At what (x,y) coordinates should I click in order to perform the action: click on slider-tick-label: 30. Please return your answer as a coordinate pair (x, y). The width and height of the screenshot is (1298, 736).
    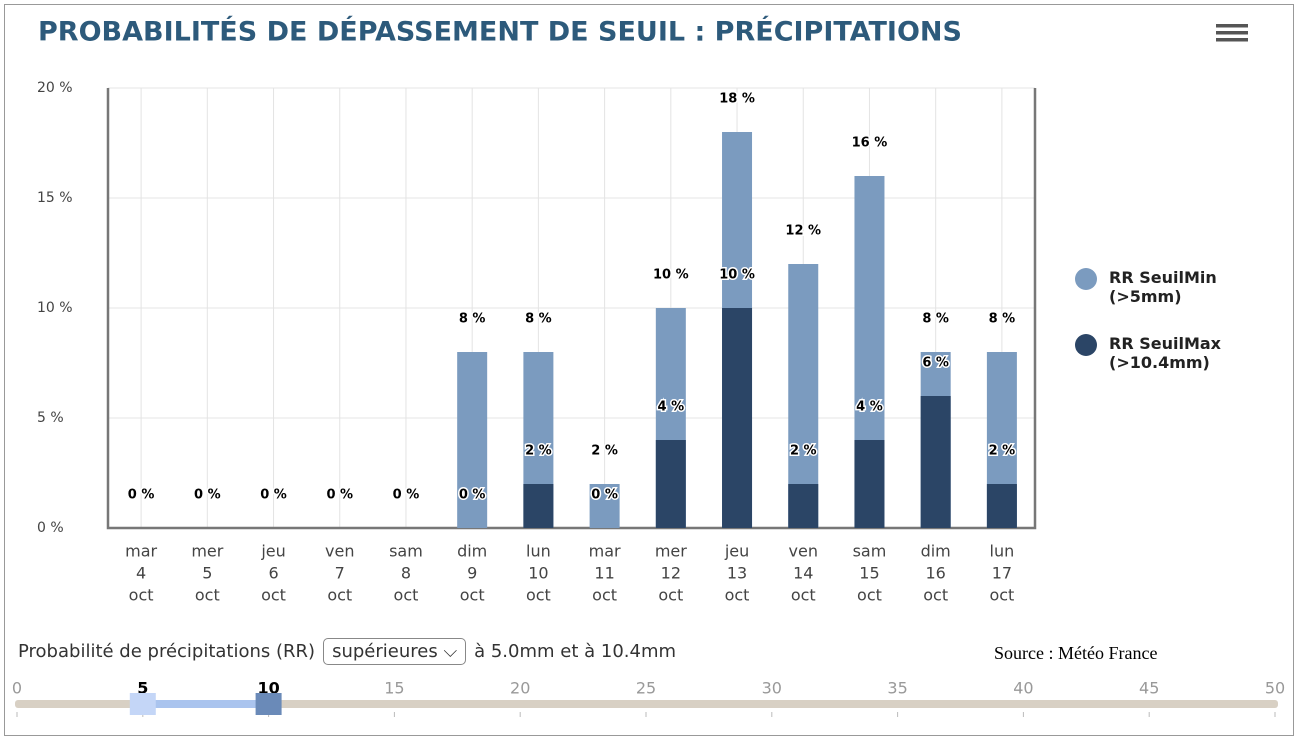
    Looking at the image, I should click on (772, 688).